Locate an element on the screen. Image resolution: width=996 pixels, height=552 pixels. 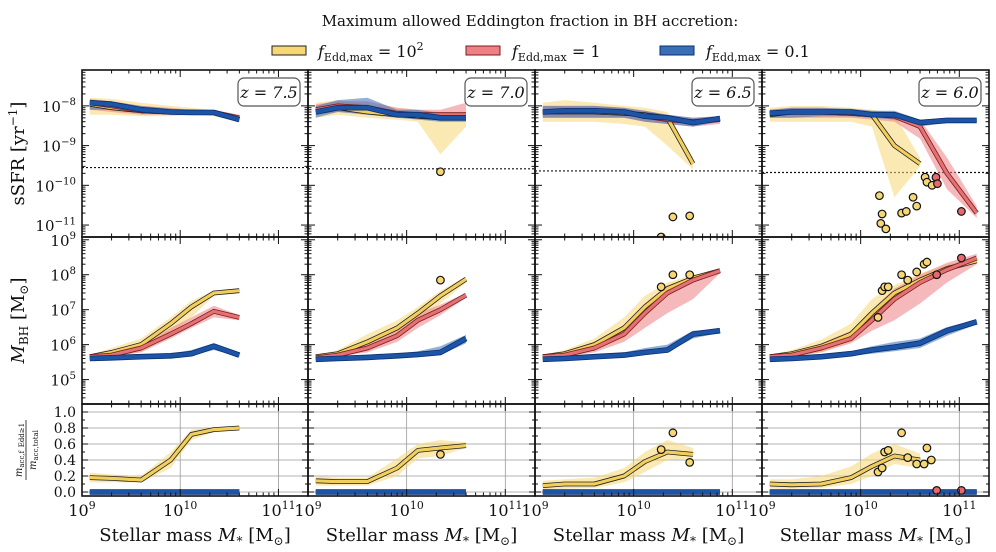
y-tick-label: 10⁷ is located at coordinates (63, 310).